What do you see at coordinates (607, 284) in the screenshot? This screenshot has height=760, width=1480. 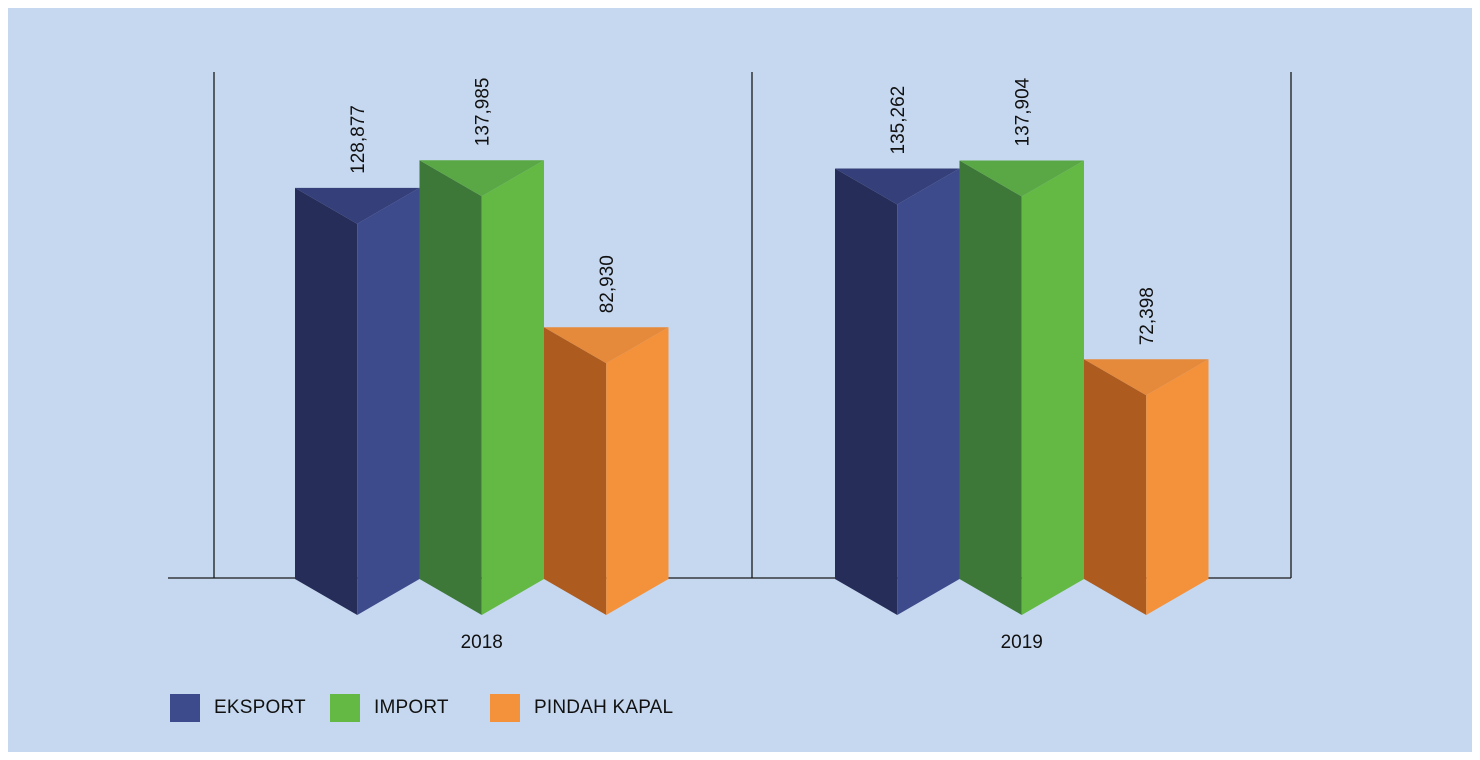 I see `value-label-pindah-kapal-2018: 82,930` at bounding box center [607, 284].